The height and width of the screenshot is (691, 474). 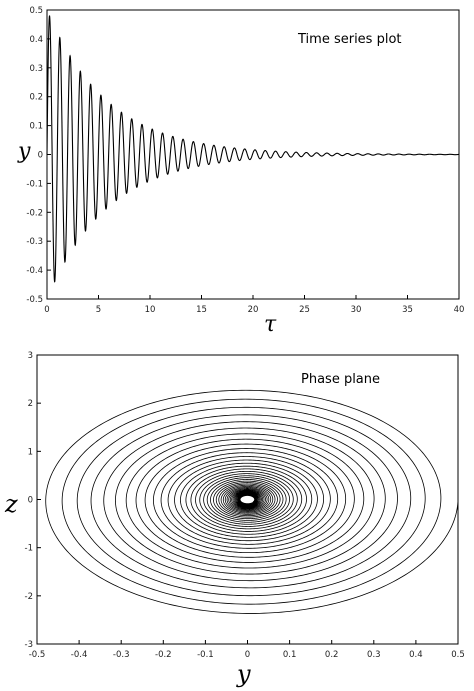 What do you see at coordinates (79, 655) in the screenshot?
I see `phase-plane-x-tick-label: -0.4` at bounding box center [79, 655].